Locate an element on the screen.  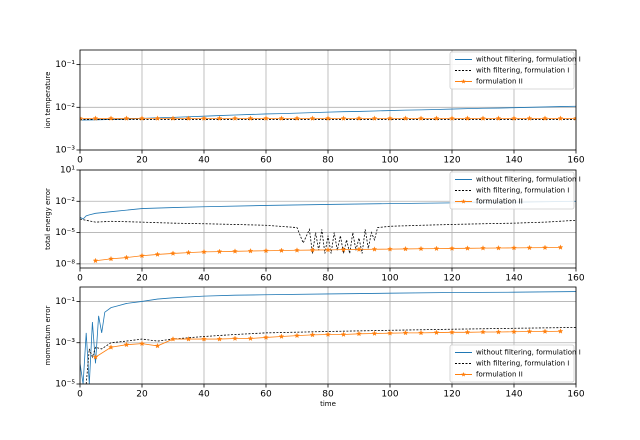
legend-marker is located at coordinates (463, 374).